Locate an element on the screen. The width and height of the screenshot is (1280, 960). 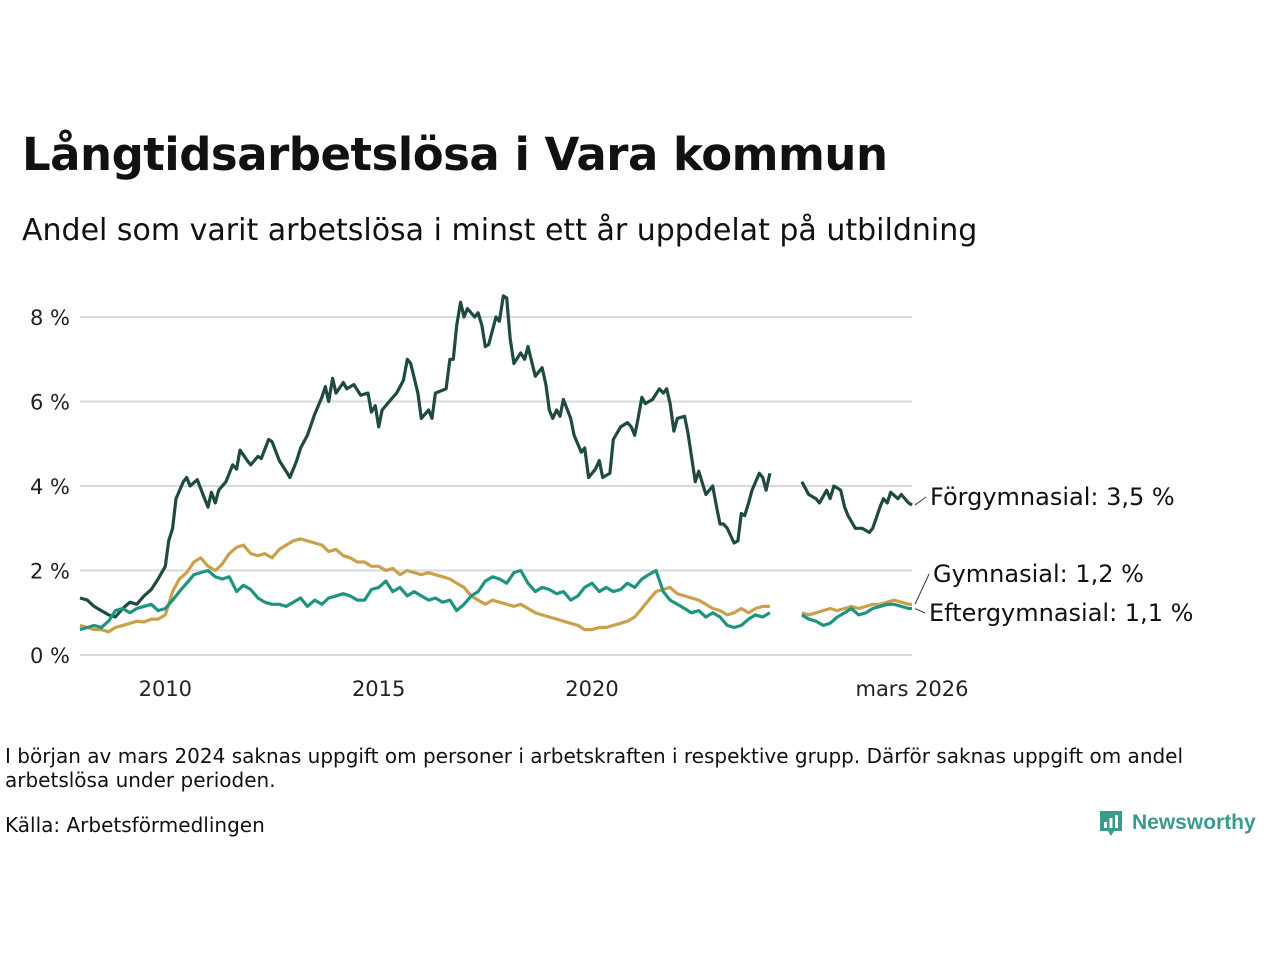
y-tick-label: 6 % is located at coordinates (50, 403).